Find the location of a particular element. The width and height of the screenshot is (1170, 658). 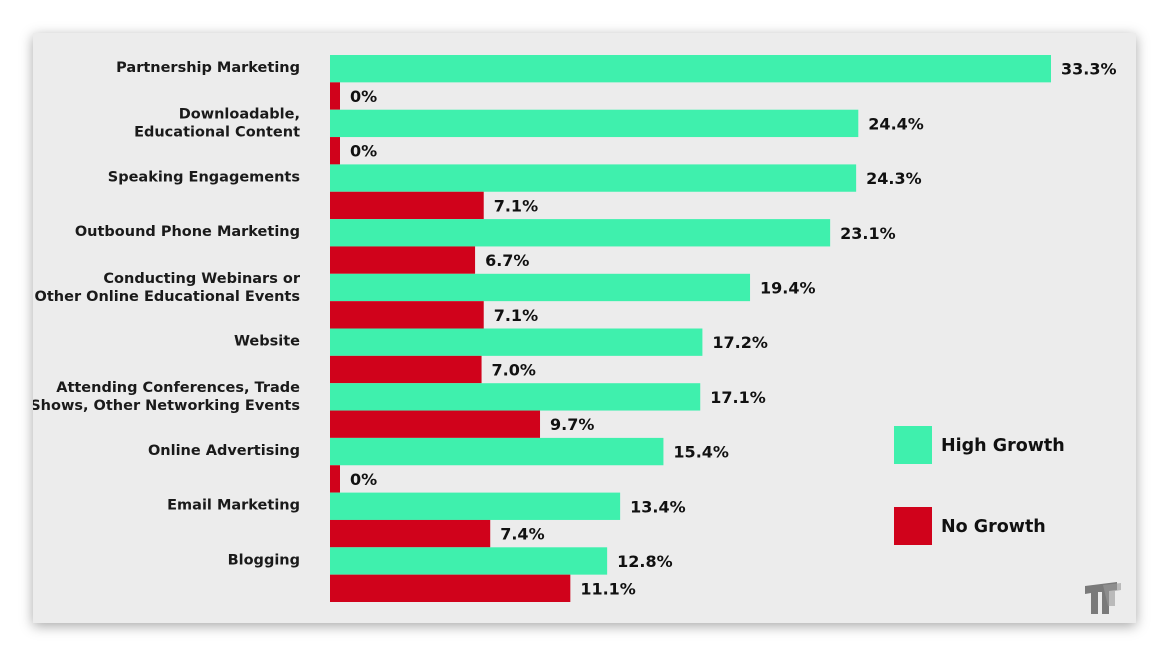

category-label: Speaking Engagements is located at coordinates (204, 177).